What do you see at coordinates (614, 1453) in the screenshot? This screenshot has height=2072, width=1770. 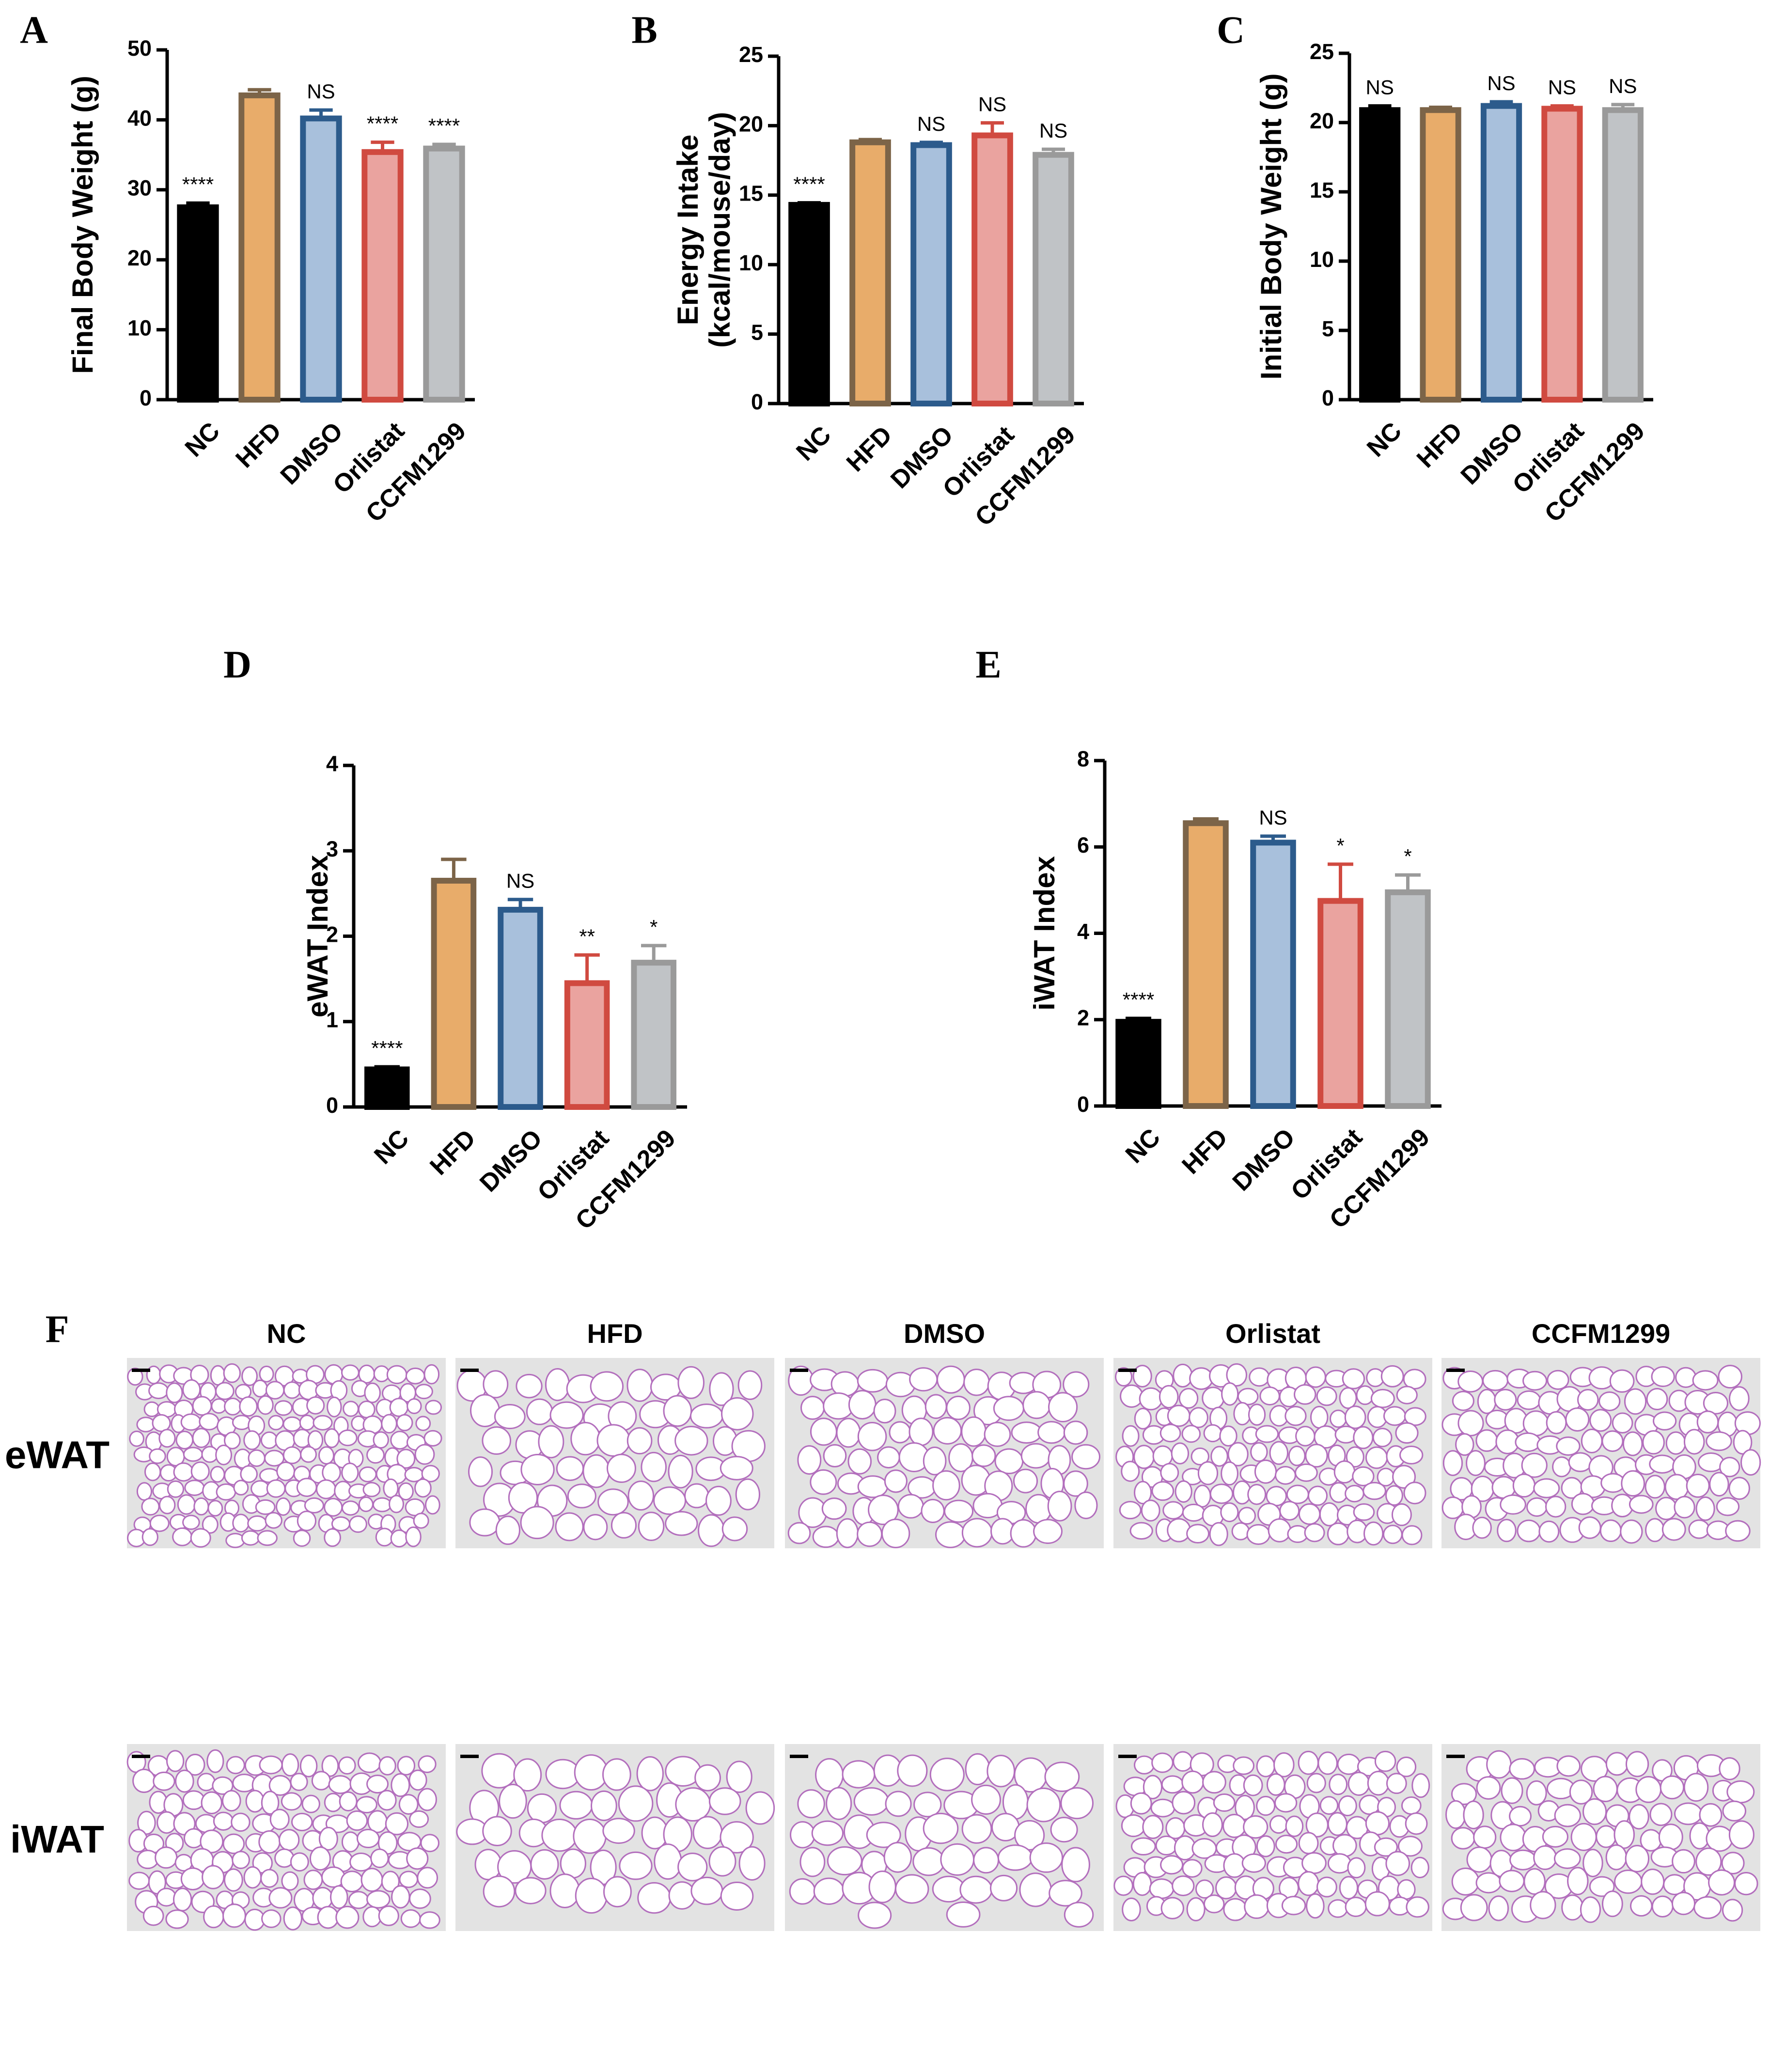 I see `histology-image-ewat-hfd` at bounding box center [614, 1453].